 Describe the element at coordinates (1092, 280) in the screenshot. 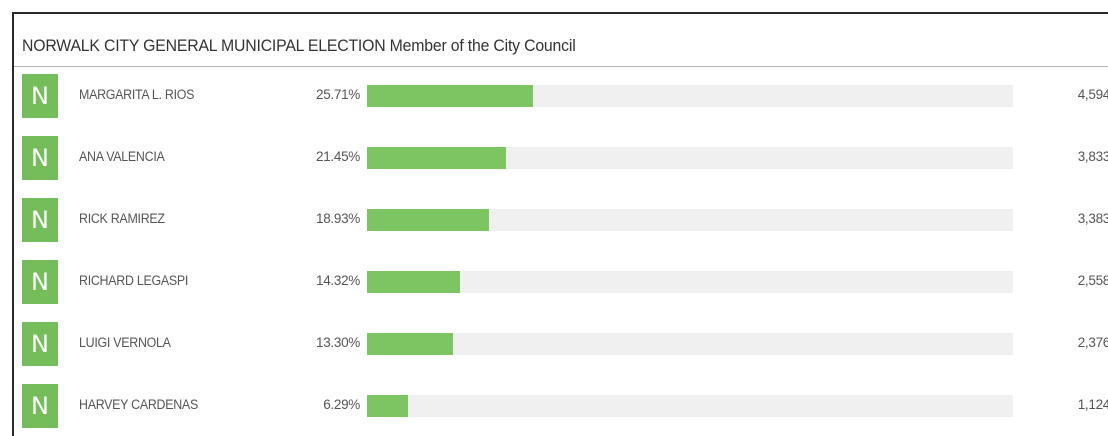

I see `vote-count: 2,558` at that location.